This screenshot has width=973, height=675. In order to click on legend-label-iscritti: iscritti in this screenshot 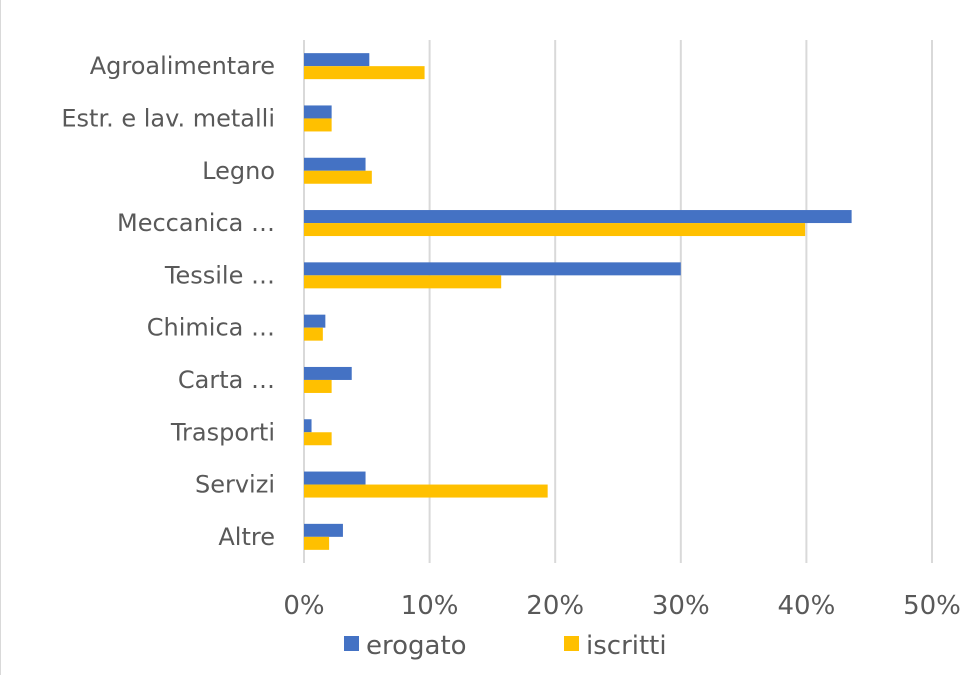, I will do `click(626, 646)`.